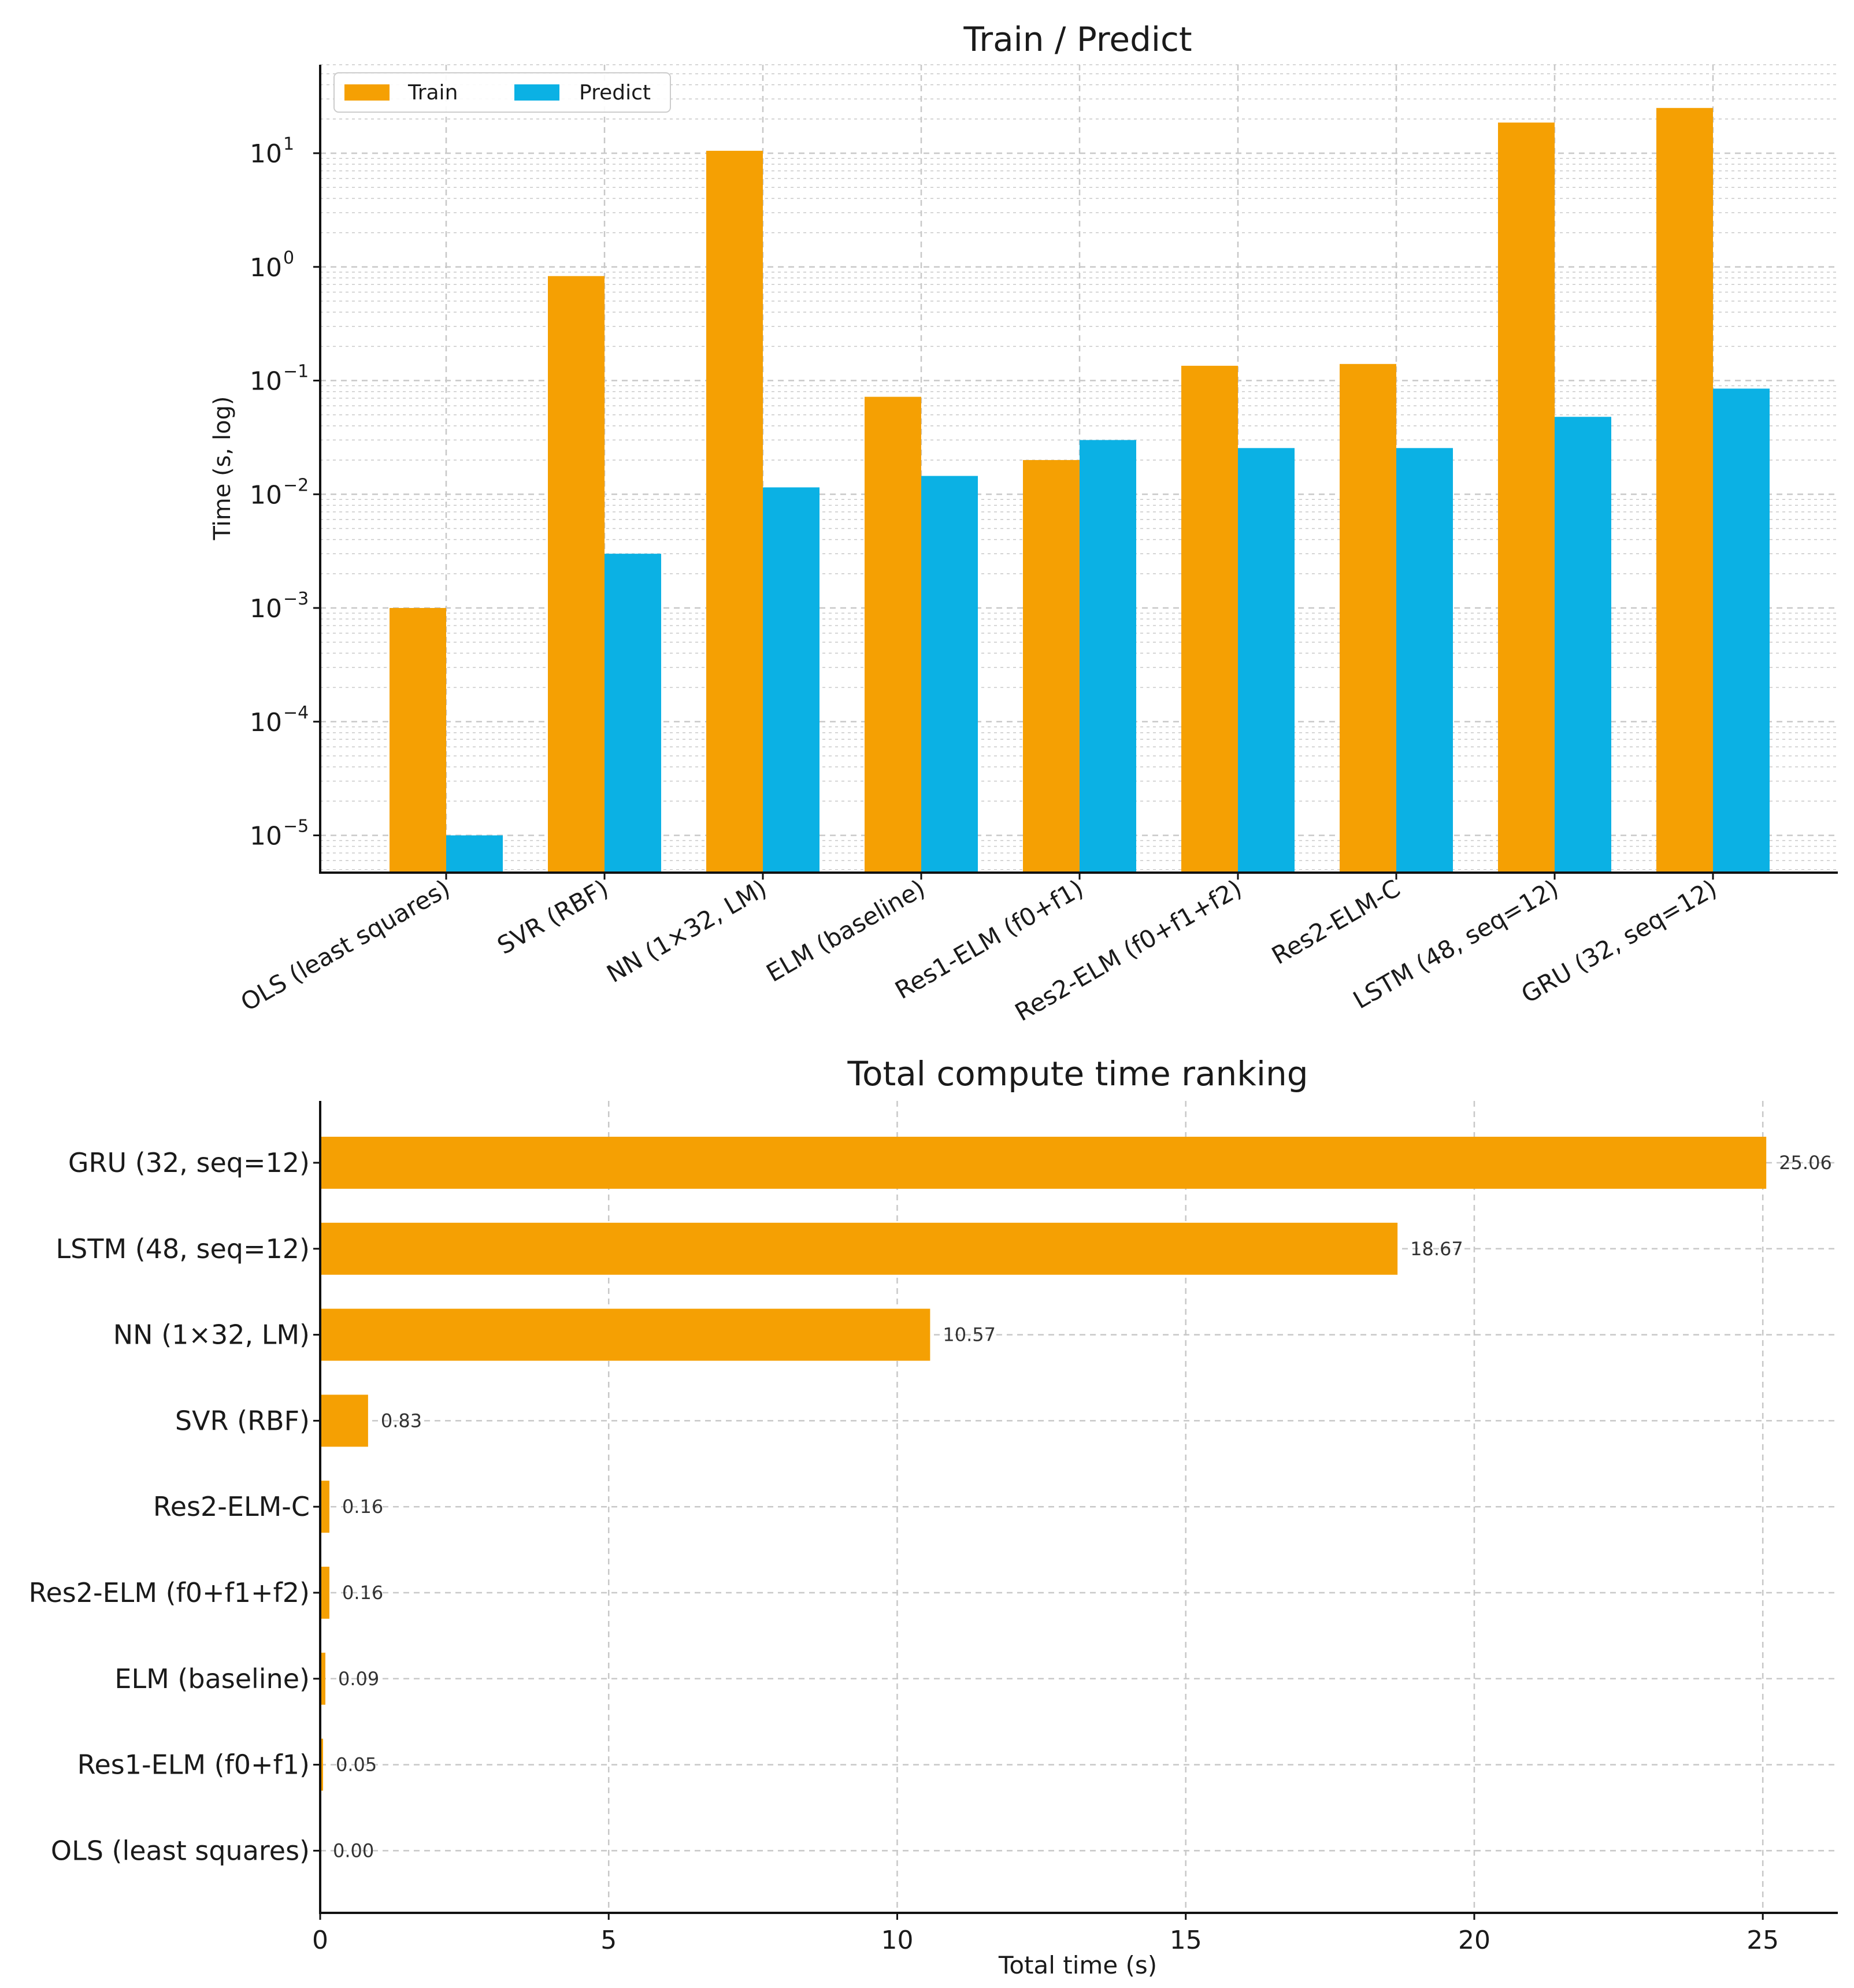 The width and height of the screenshot is (1854, 1988). What do you see at coordinates (296, 826) in the screenshot?
I see `y-tick-exponent: −5` at bounding box center [296, 826].